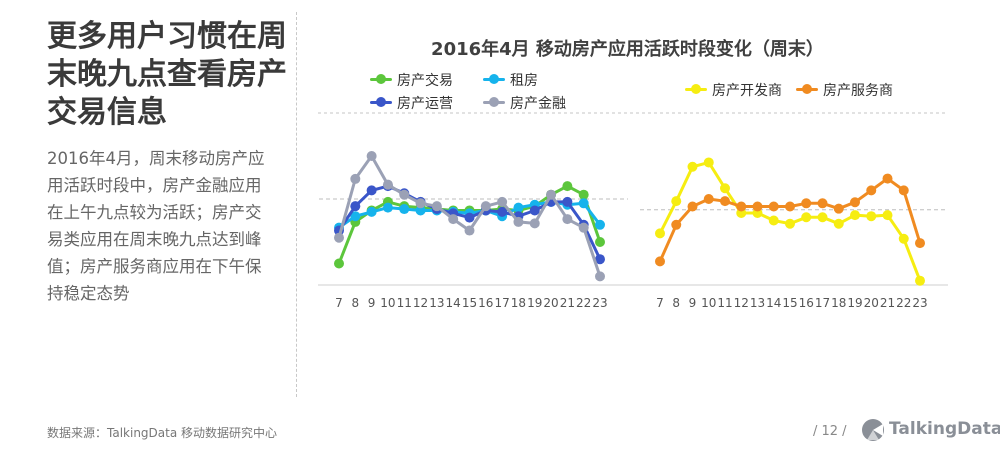 This screenshot has width=1000, height=453. I want to click on chart-title: 2016年4月 移动房产应用活跃时段变化（周末）, so click(627, 49).